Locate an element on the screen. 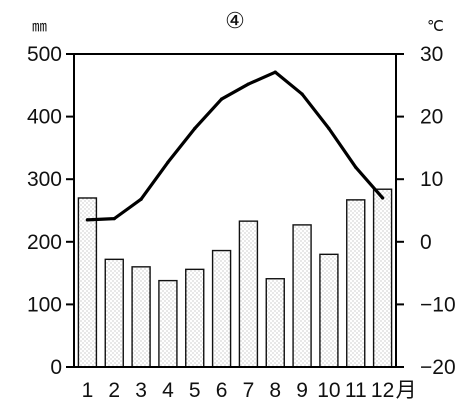 The width and height of the screenshot is (473, 415). x-tick-label-6: 6 is located at coordinates (222, 390).